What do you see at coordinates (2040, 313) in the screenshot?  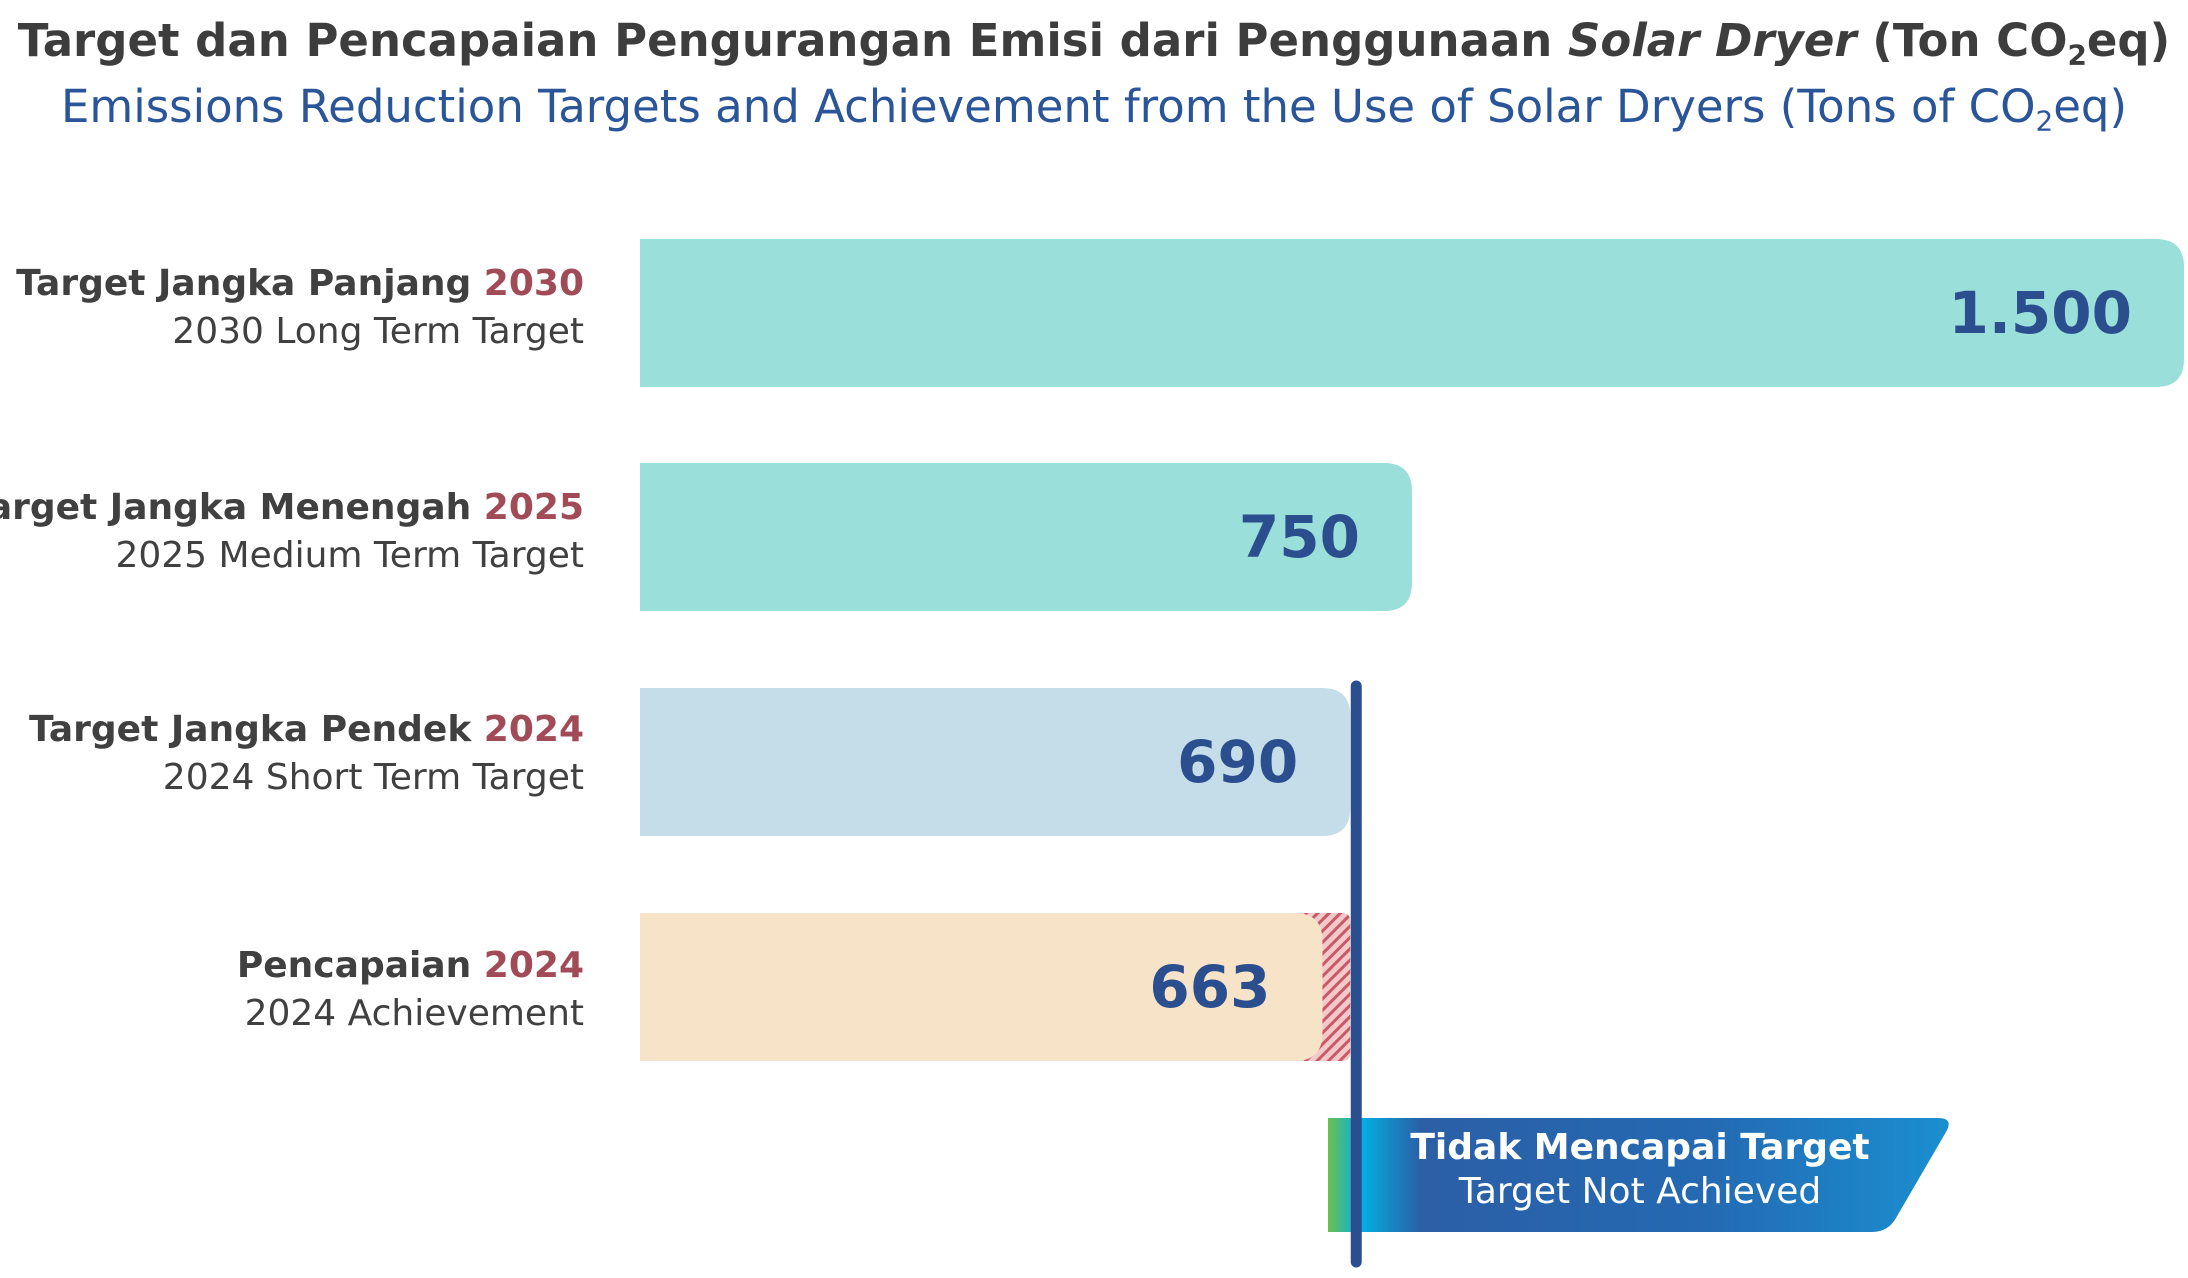 I see `bar-long-term-2030-value-label: 1.500` at bounding box center [2040, 313].